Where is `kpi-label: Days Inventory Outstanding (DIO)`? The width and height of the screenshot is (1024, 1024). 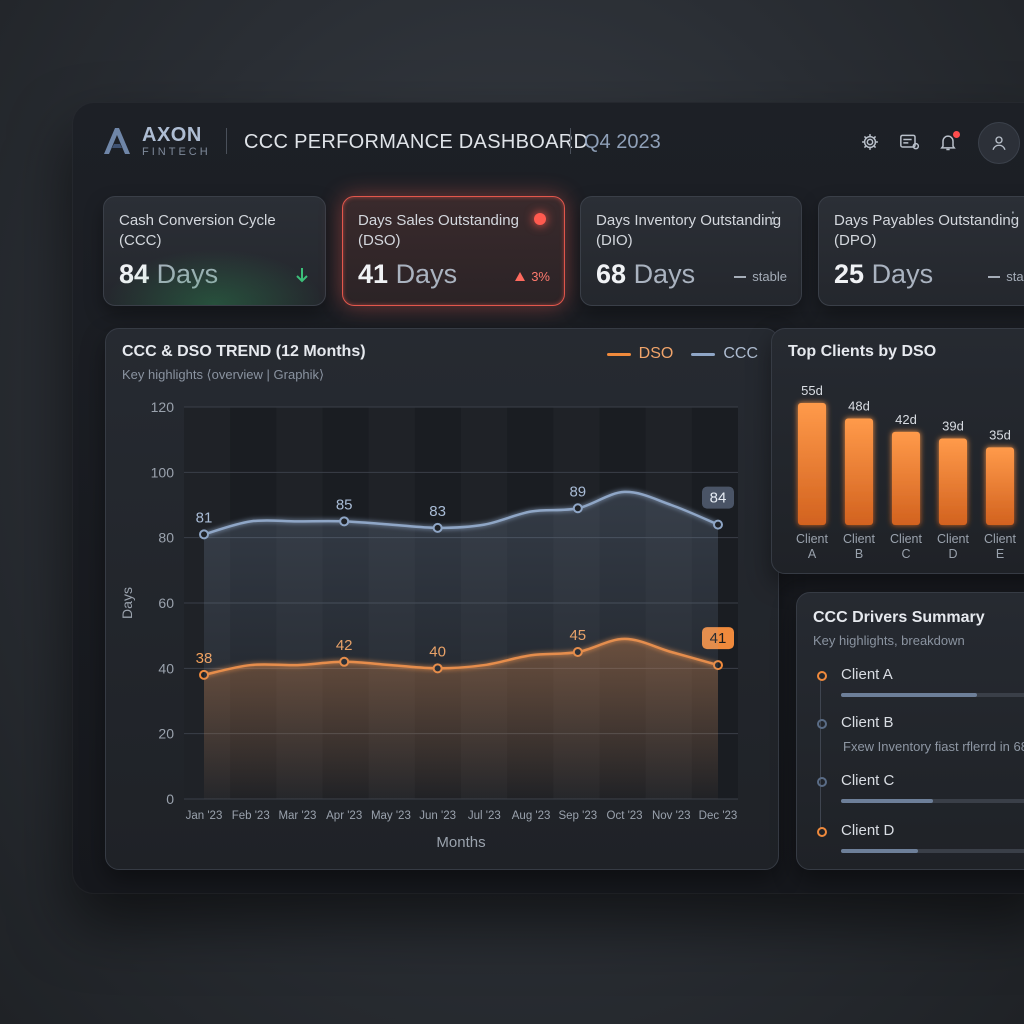
kpi-label: Days Inventory Outstanding (DIO) is located at coordinates (689, 230).